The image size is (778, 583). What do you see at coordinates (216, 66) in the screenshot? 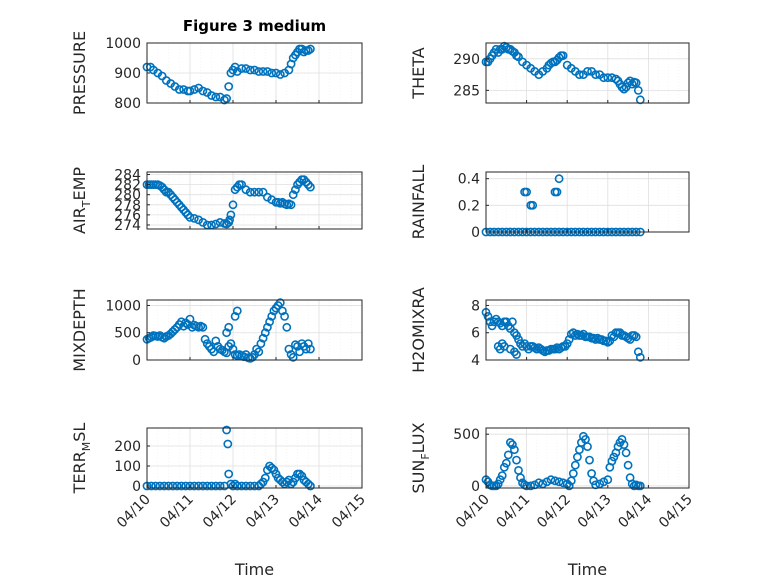
I see `subplot-0: 800 900 1000 PRESSURE Figure 3 medium` at bounding box center [216, 66].